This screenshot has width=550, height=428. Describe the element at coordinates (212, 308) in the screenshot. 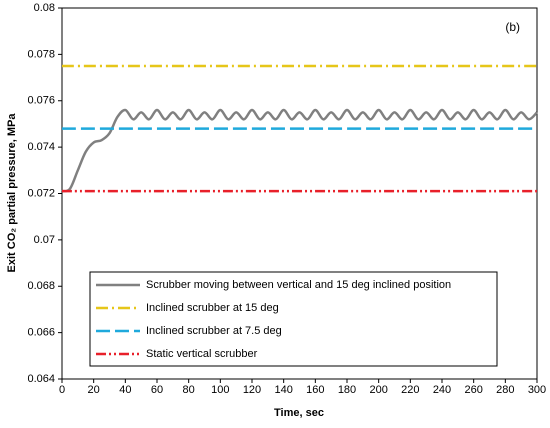

I see `legend-label: Inclined scrubber at 15 deg` at that location.